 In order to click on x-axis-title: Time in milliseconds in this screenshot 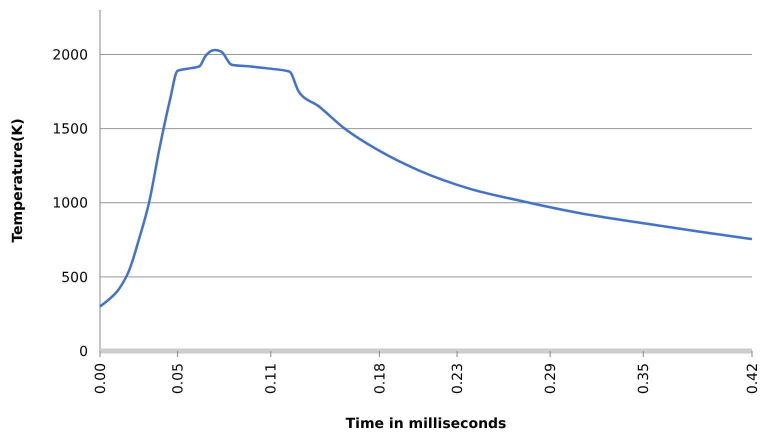, I will do `click(426, 424)`.